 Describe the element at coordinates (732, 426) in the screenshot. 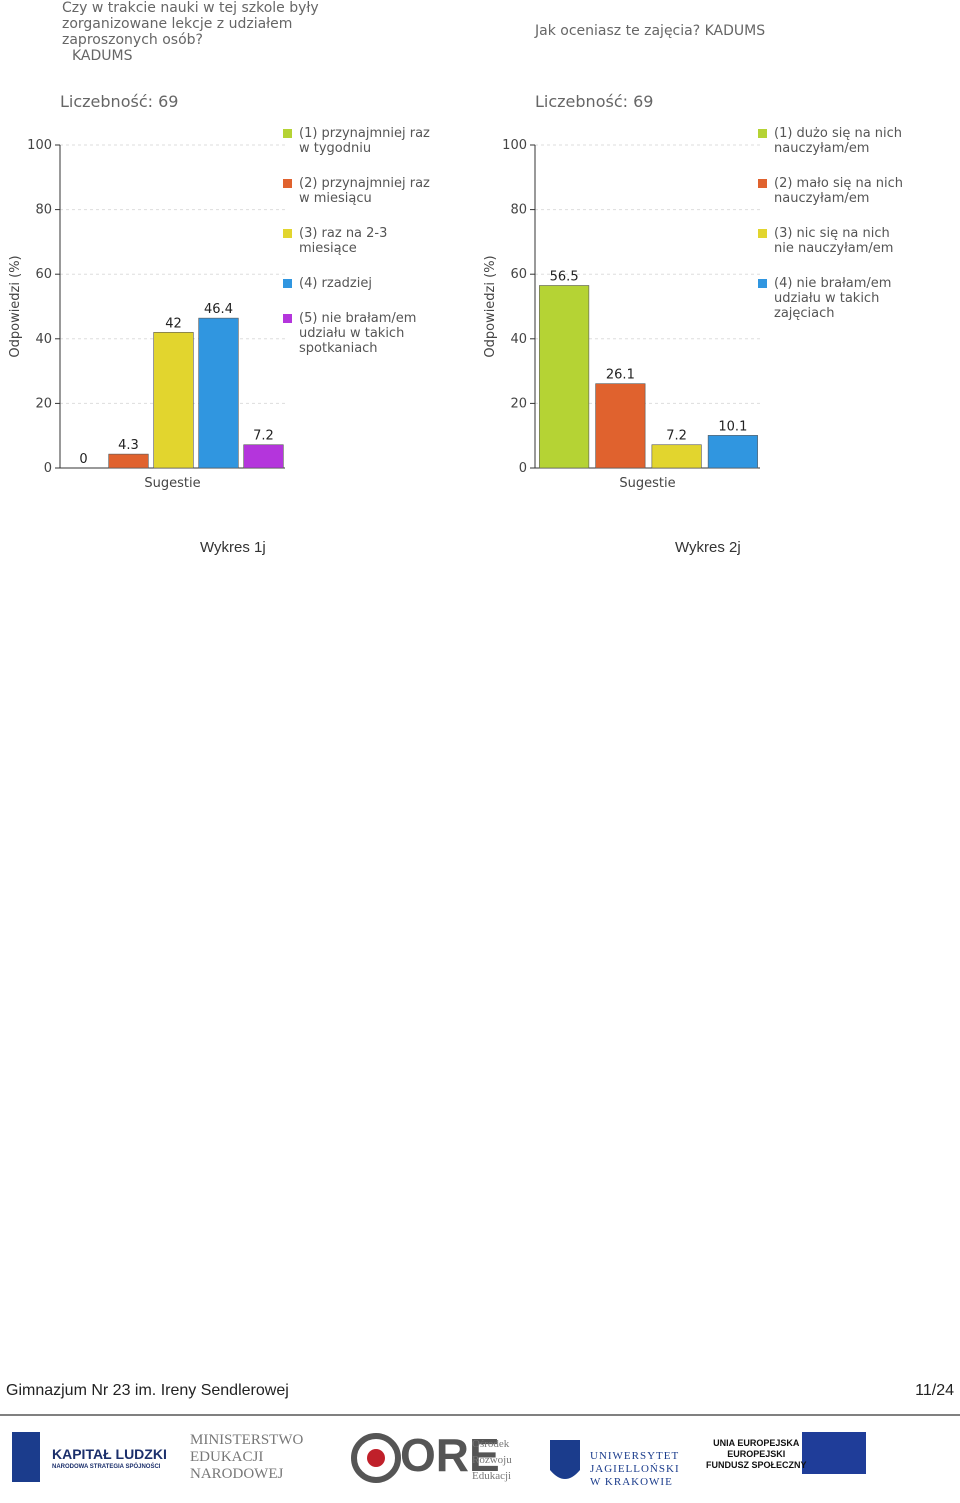

I see `data-label: 10.1` at that location.